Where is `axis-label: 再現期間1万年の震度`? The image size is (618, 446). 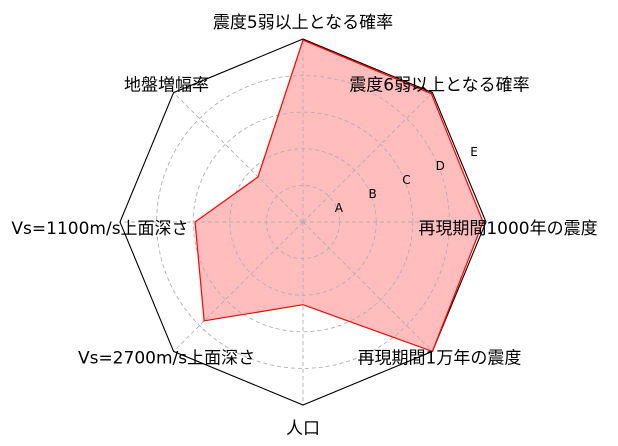 axis-label: 再現期間1万年の震度 is located at coordinates (440, 358).